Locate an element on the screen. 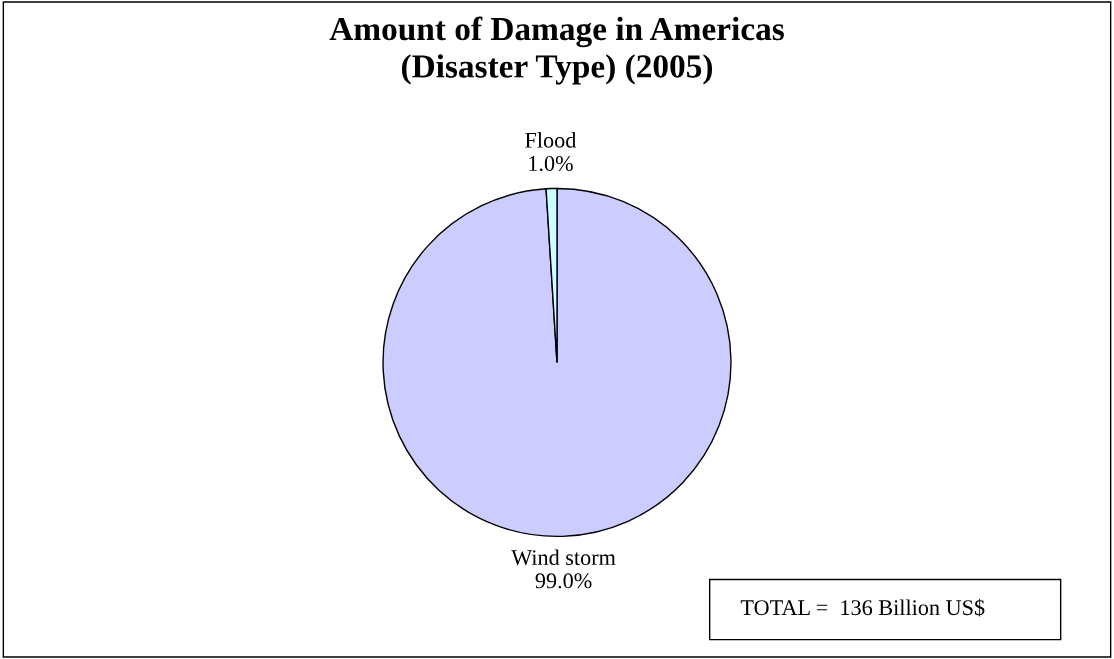  slice-label: Flood is located at coordinates (551, 140).